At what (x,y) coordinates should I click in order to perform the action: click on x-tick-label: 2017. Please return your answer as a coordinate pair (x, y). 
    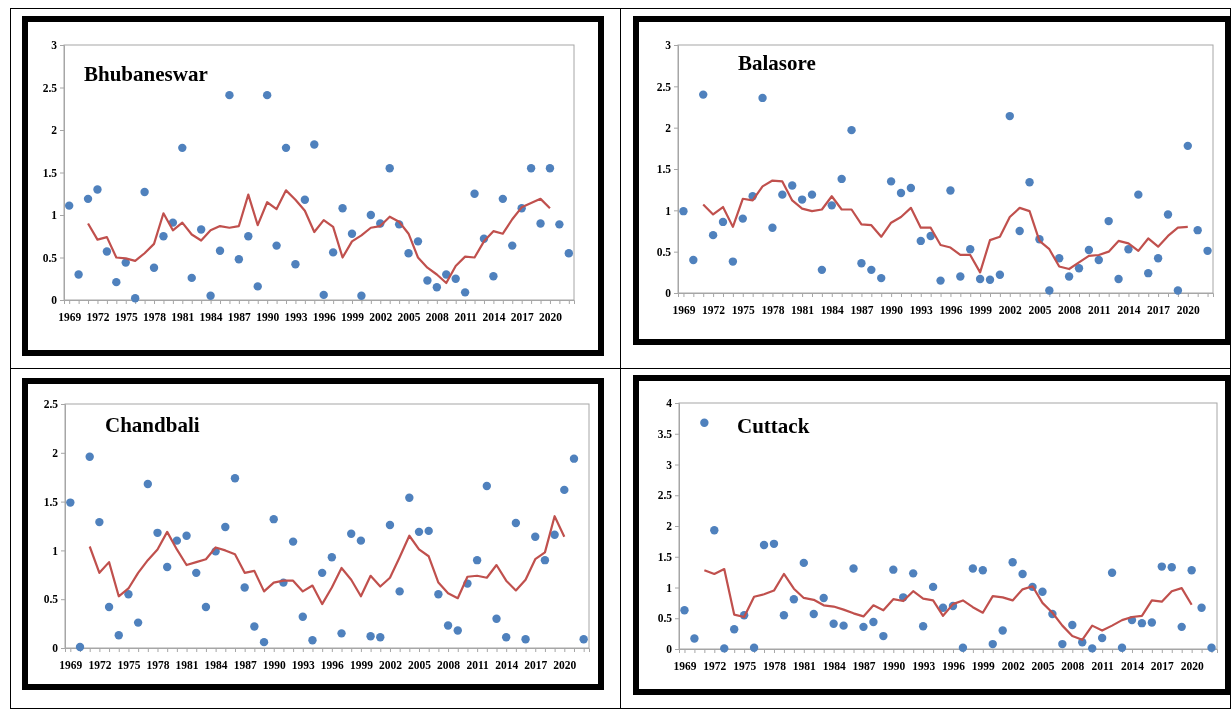
    Looking at the image, I should click on (1162, 665).